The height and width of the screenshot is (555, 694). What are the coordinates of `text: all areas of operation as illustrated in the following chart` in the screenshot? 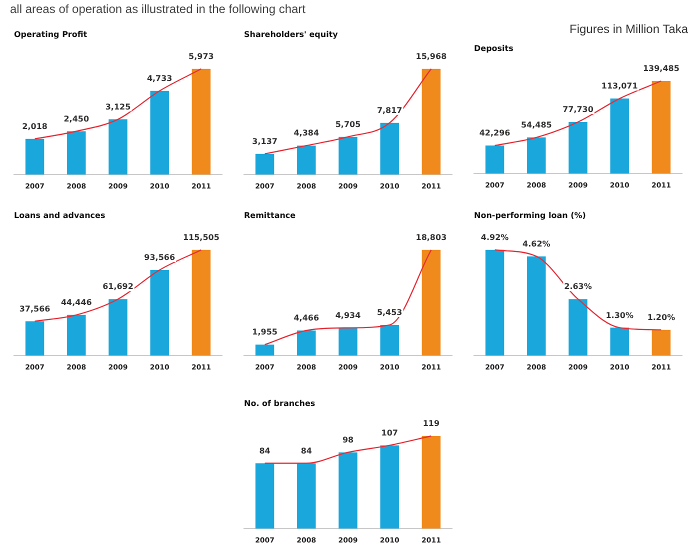 It's located at (158, 9).